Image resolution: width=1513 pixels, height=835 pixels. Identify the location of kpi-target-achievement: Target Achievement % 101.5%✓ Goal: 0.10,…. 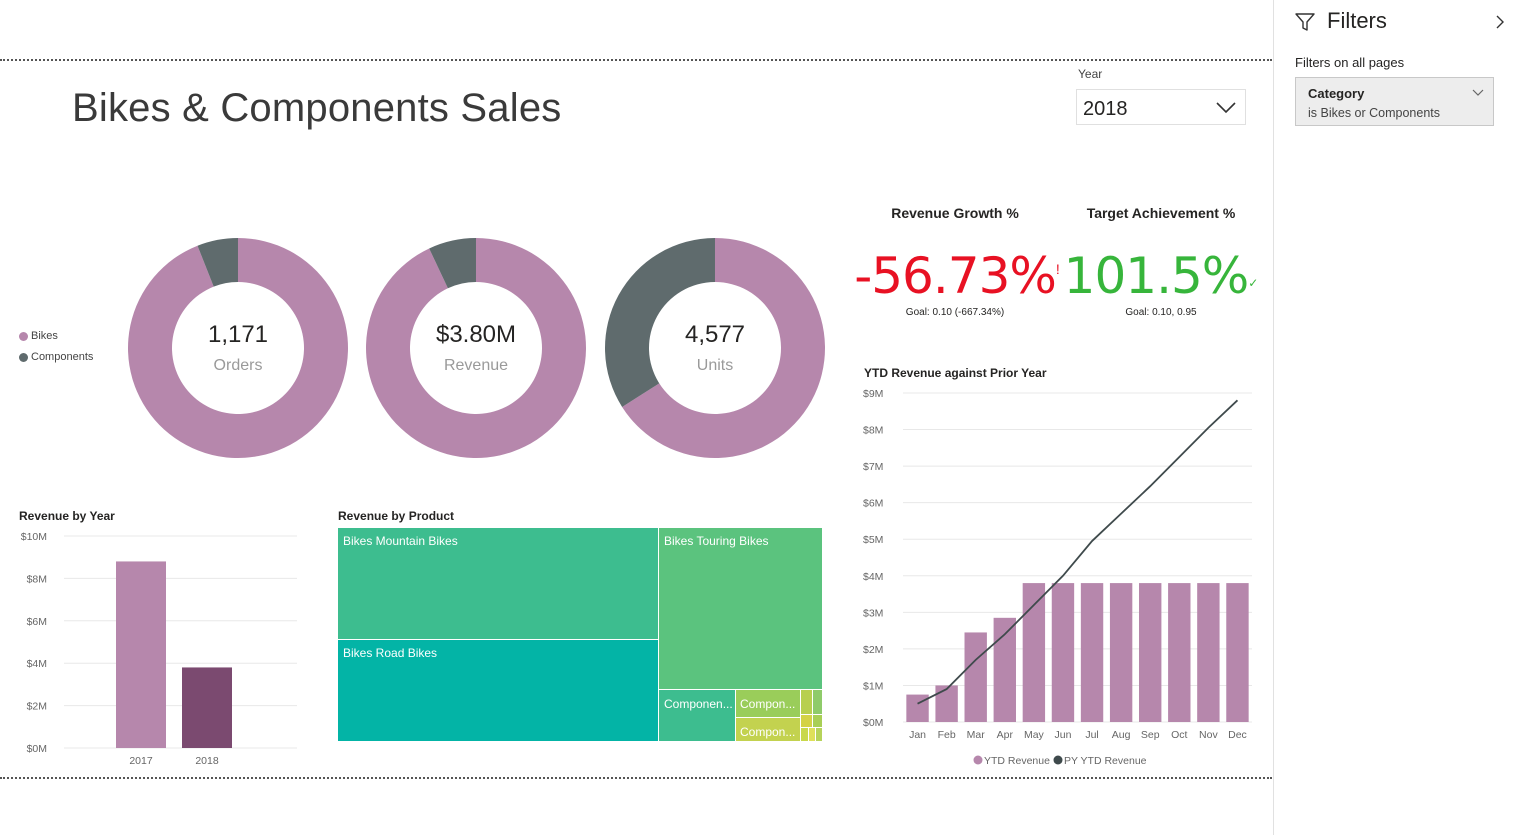
(1161, 261).